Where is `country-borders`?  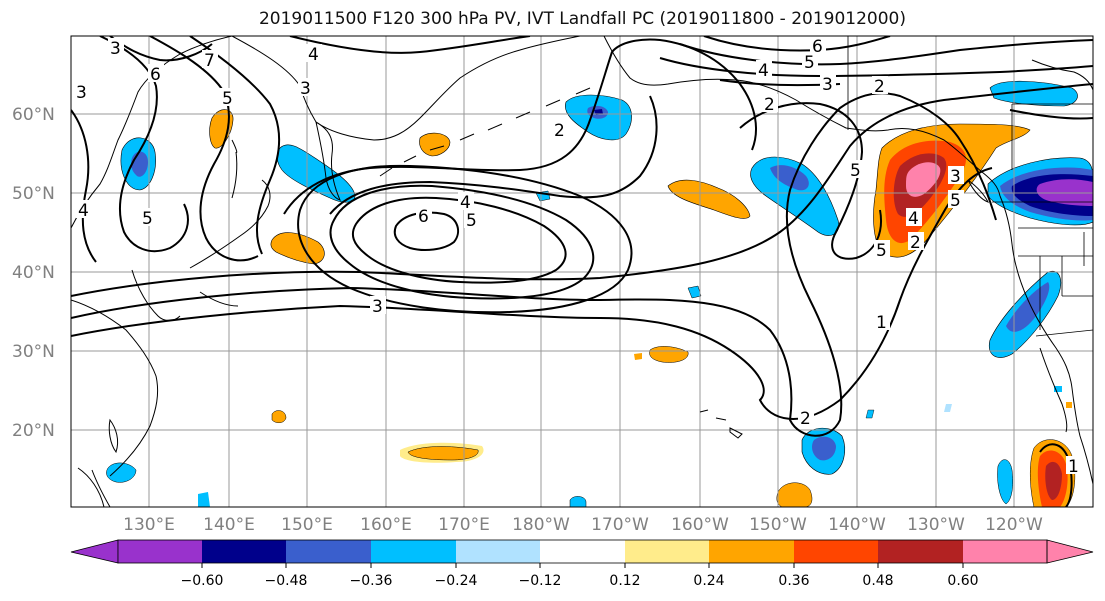 country-borders is located at coordinates (970, 186).